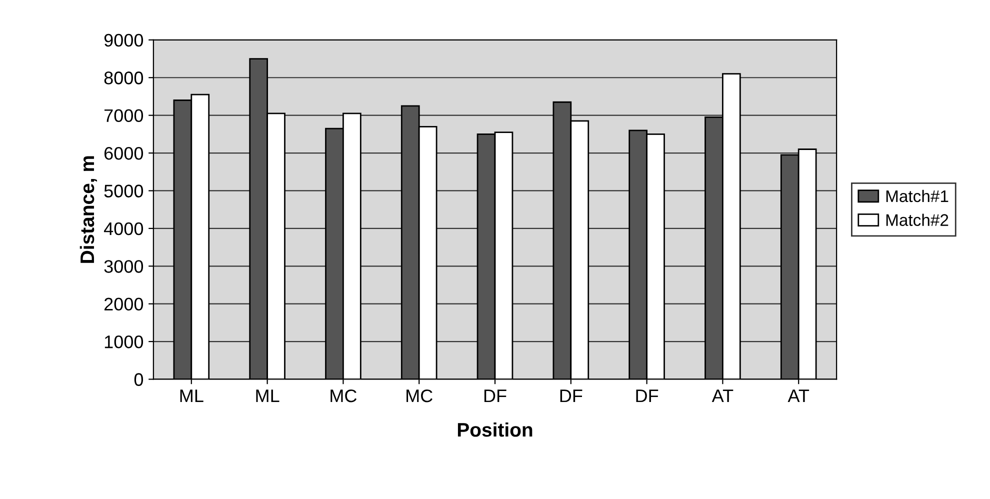 The image size is (990, 499). Describe the element at coordinates (124, 341) in the screenshot. I see `y-tick-label: 1000` at that location.